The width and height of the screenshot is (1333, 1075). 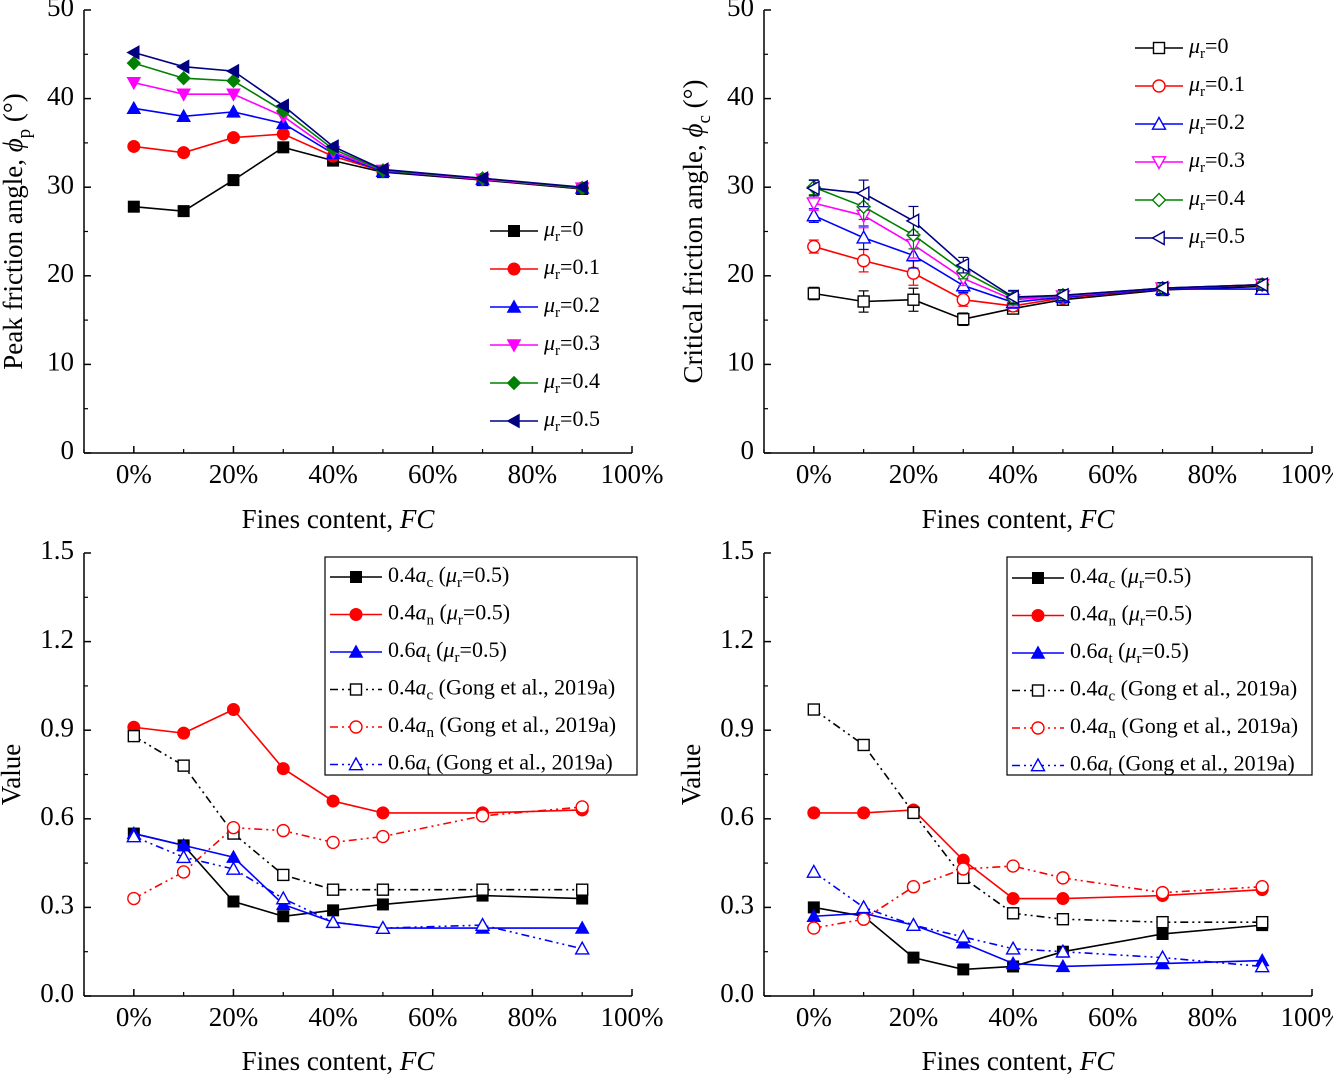 What do you see at coordinates (748, 450) in the screenshot?
I see `y-tick-label: 0` at bounding box center [748, 450].